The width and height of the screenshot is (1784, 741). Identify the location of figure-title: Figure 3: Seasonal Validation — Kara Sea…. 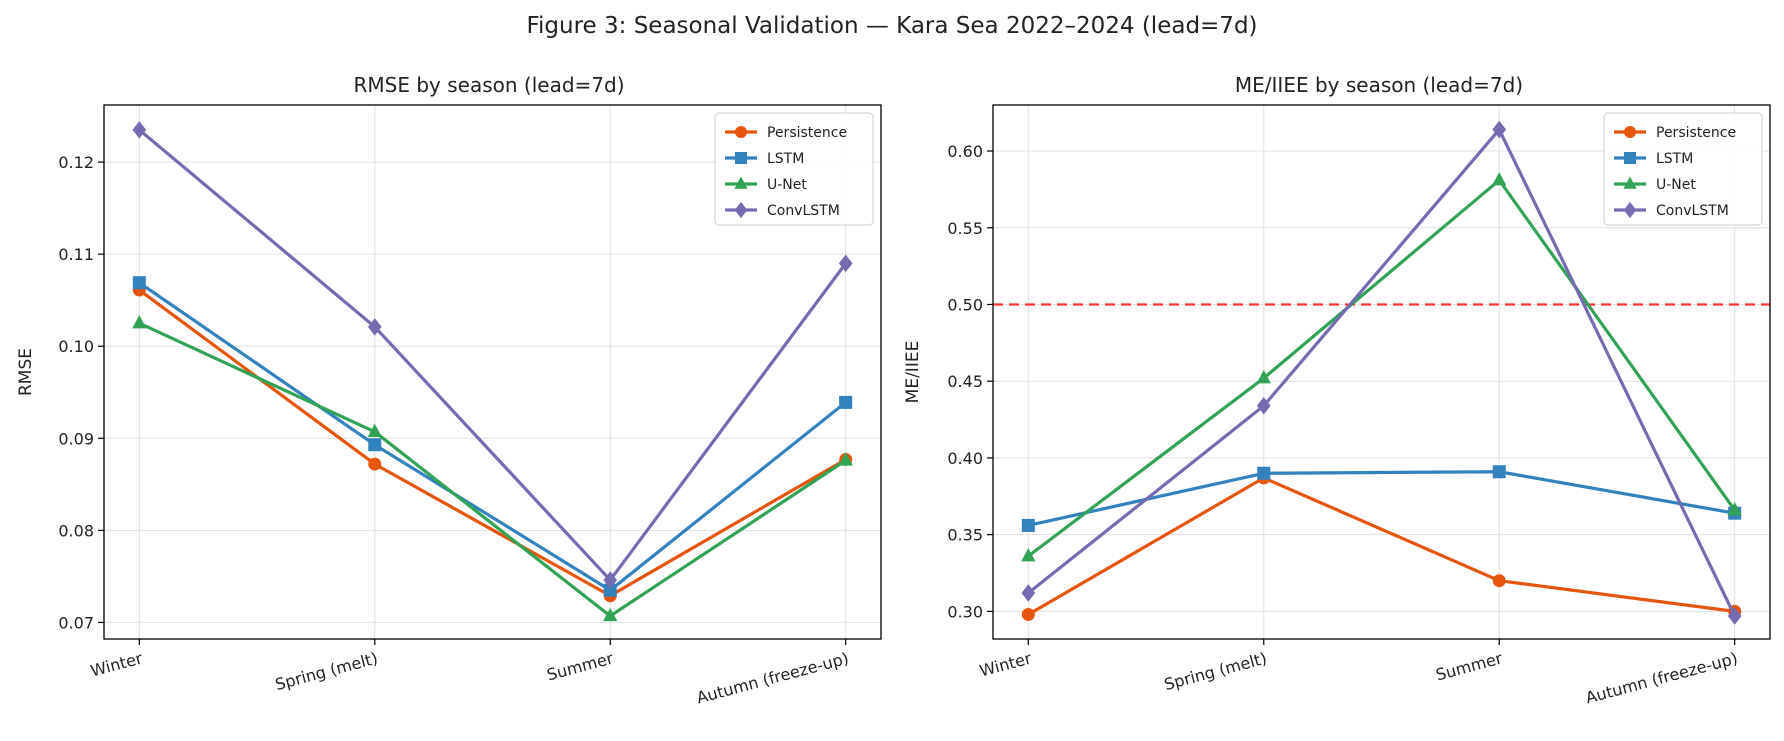
(891, 26).